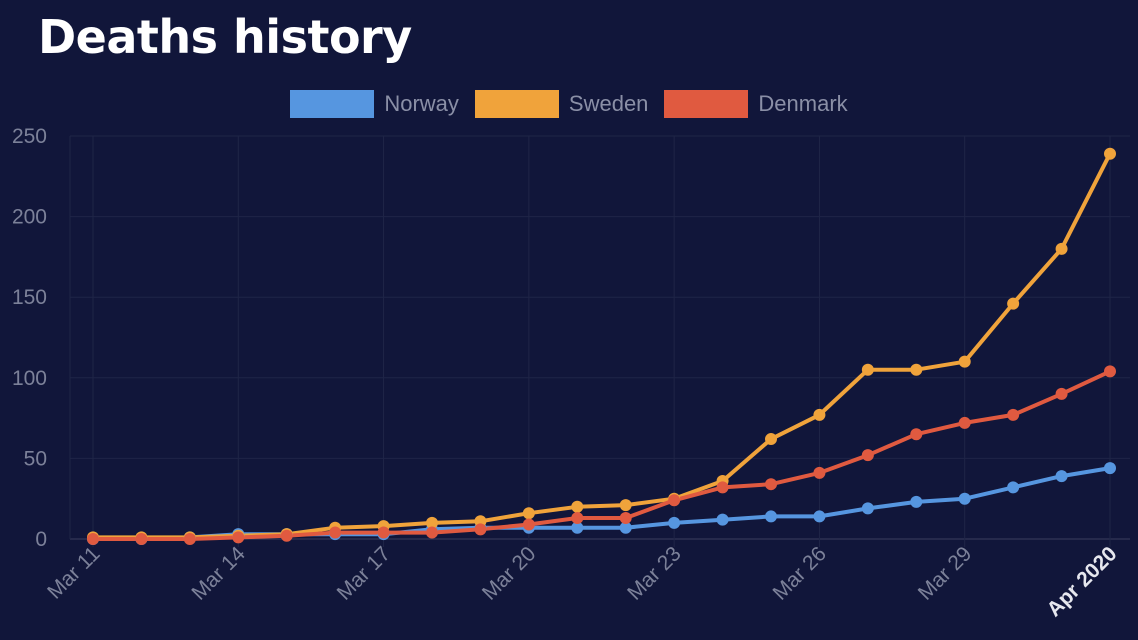  What do you see at coordinates (421, 103) in the screenshot?
I see `legend-label-norway: Norway` at bounding box center [421, 103].